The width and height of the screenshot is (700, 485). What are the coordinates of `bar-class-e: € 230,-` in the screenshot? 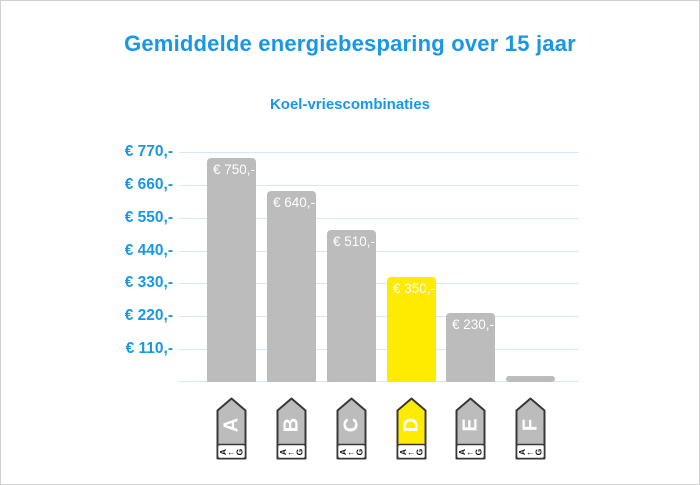 It's located at (470, 347).